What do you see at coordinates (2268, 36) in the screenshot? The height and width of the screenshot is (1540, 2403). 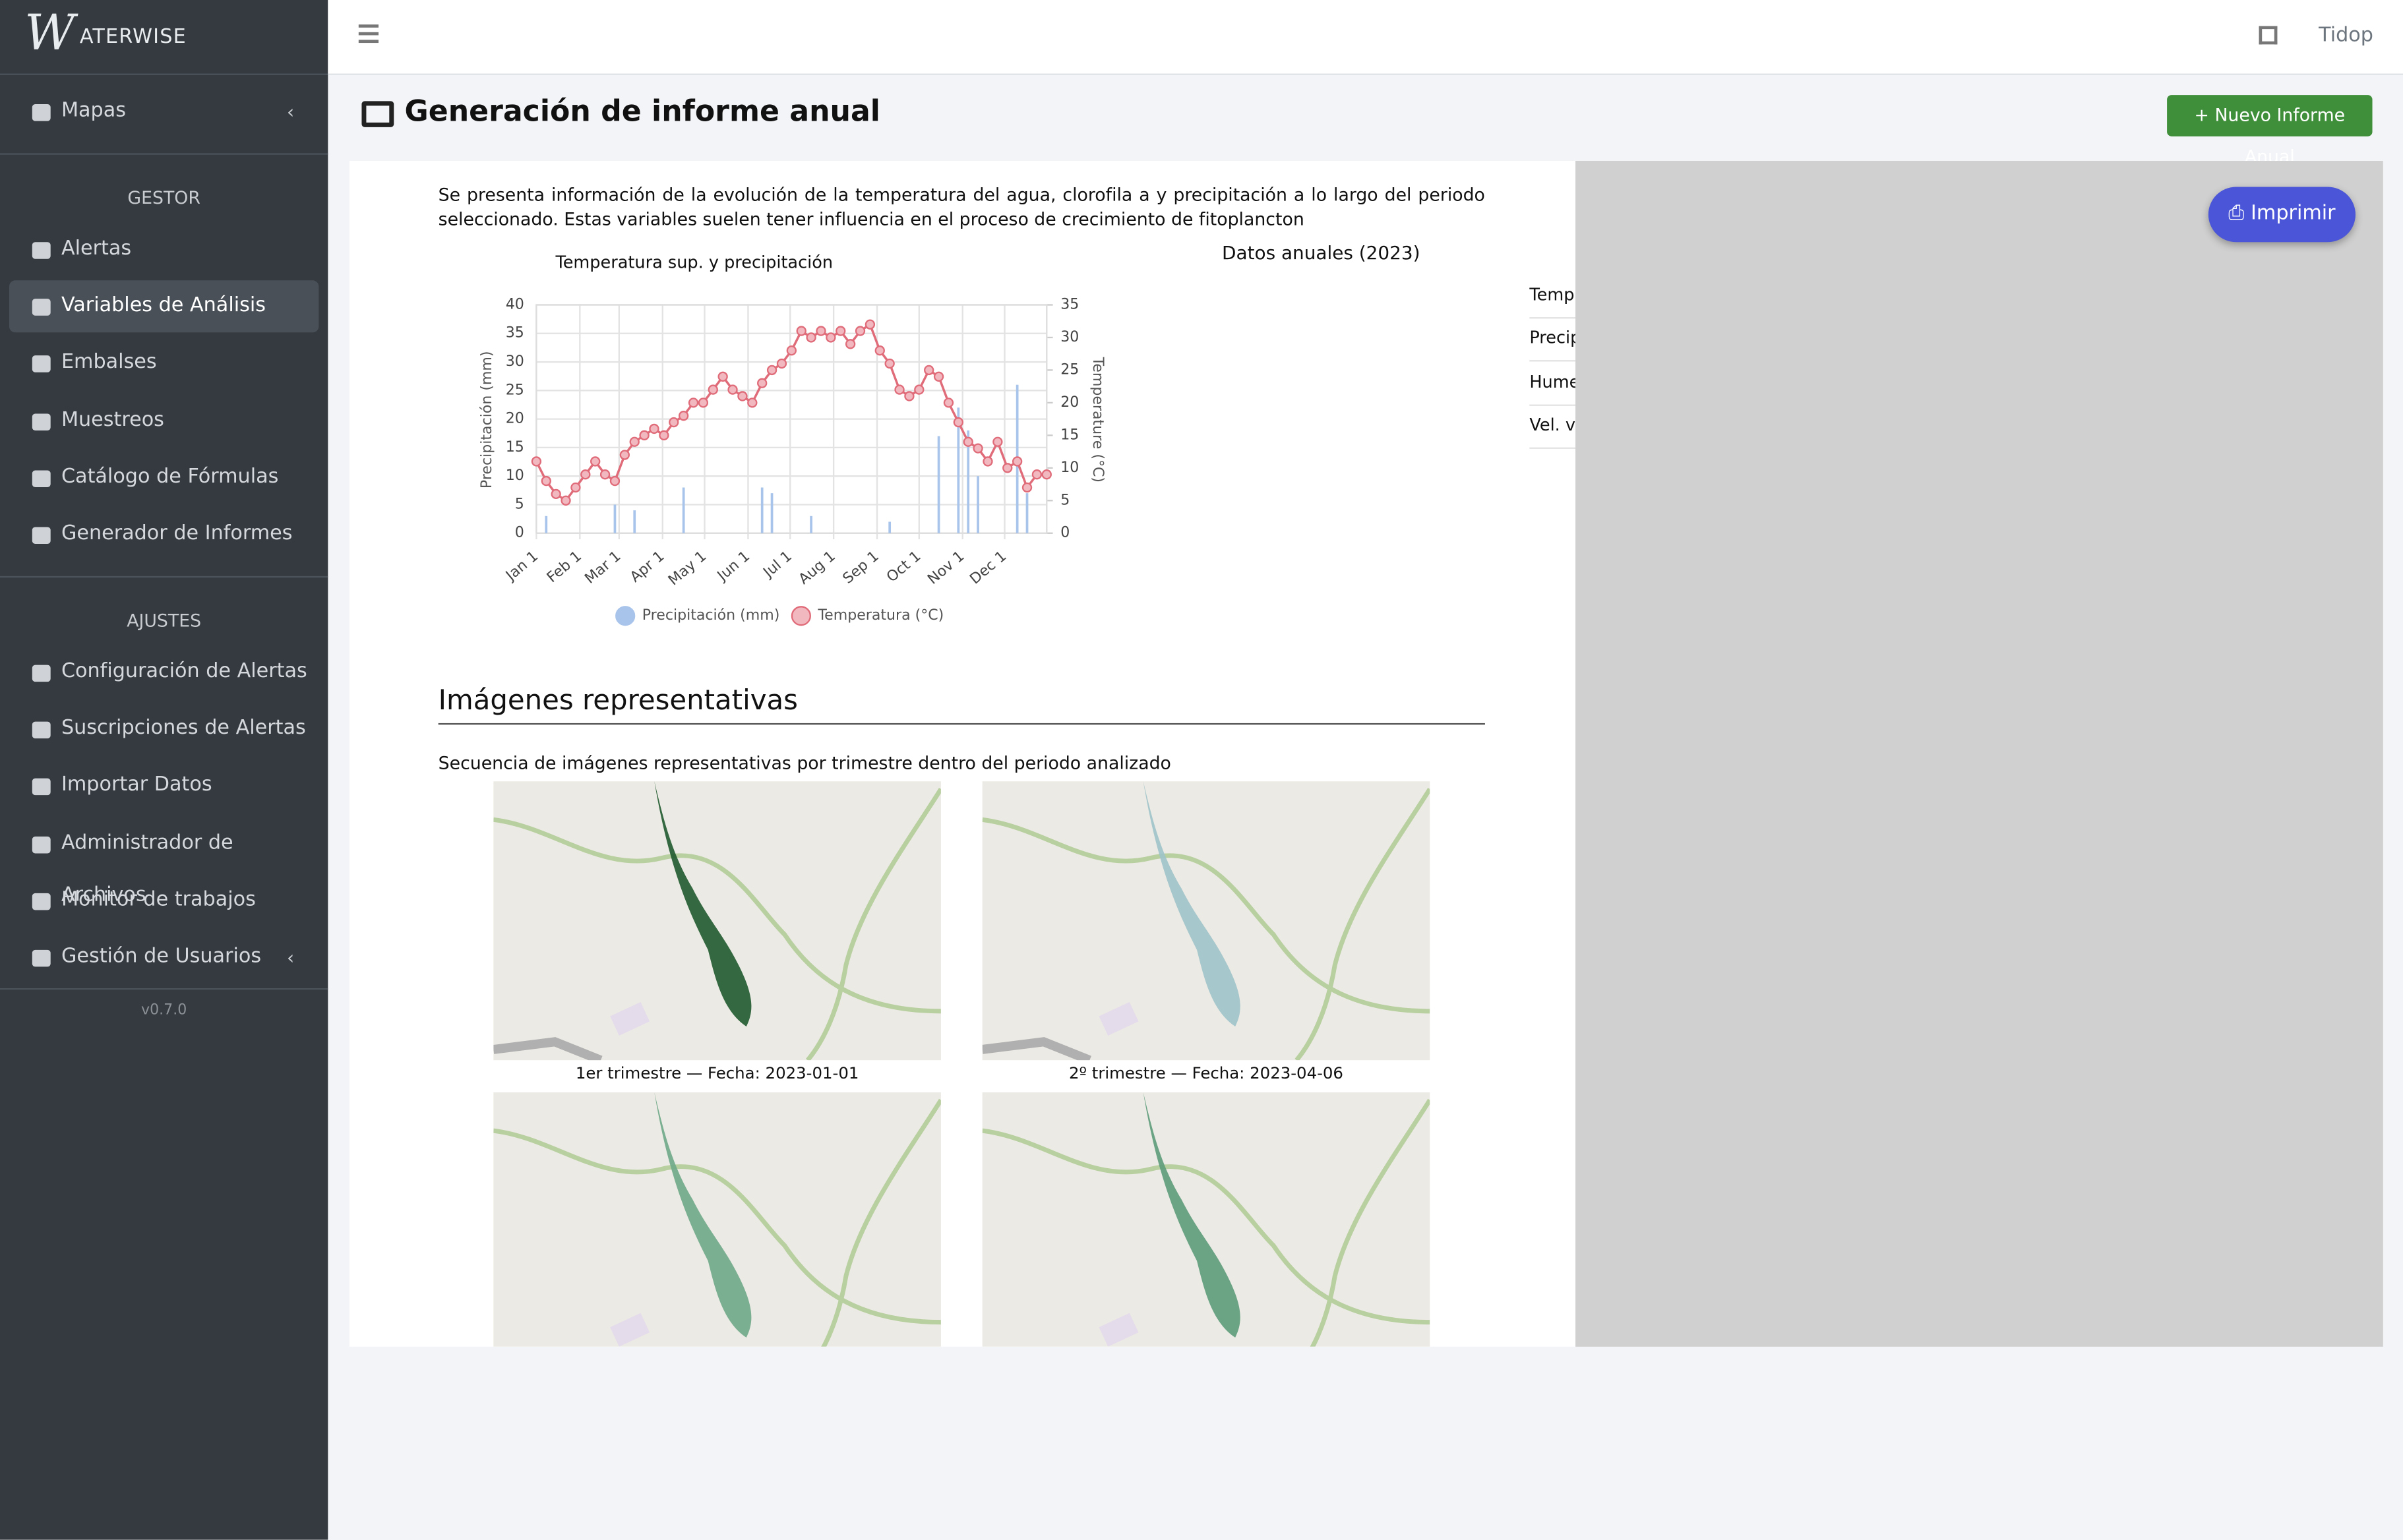 I see `fullscreen` at bounding box center [2268, 36].